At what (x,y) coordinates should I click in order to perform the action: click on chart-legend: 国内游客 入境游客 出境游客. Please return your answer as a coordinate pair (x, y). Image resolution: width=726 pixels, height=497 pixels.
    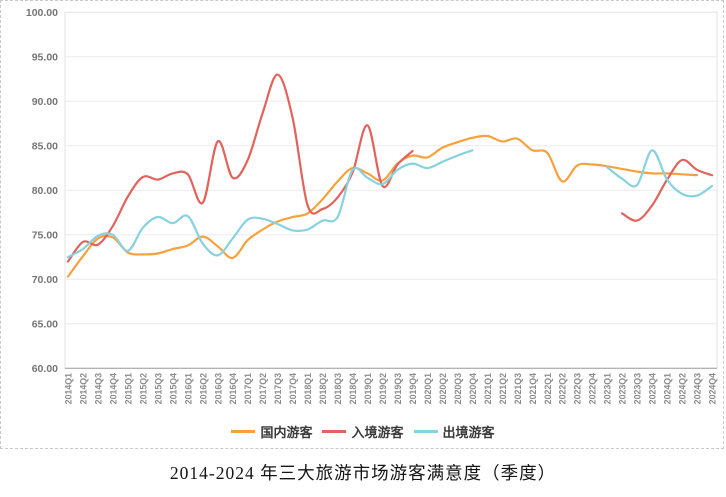
    Looking at the image, I should click on (363, 431).